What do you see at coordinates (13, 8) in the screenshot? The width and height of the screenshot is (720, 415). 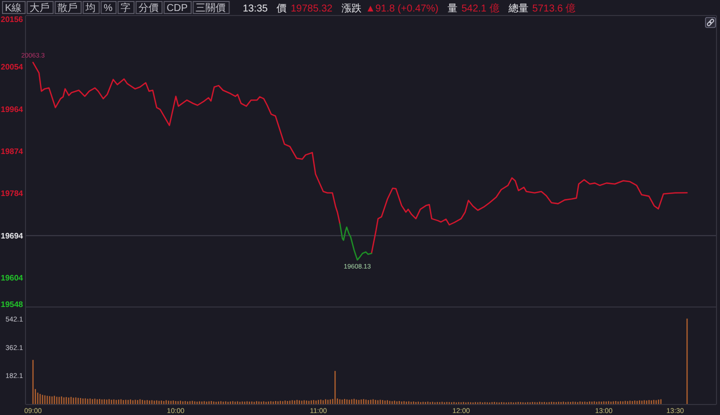 I see `text: K線` at bounding box center [13, 8].